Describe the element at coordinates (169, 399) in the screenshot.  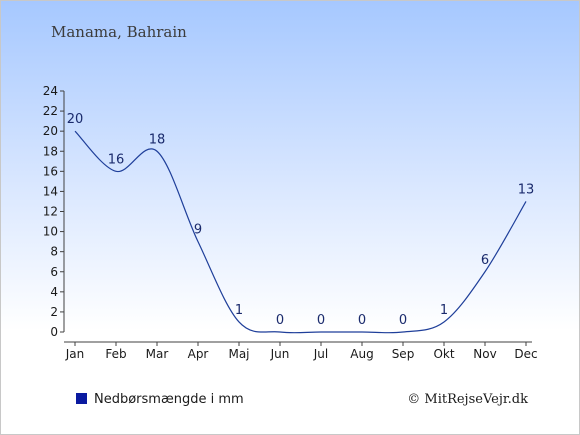
I see `legend-label: Nedbørsmængde i mm` at that location.